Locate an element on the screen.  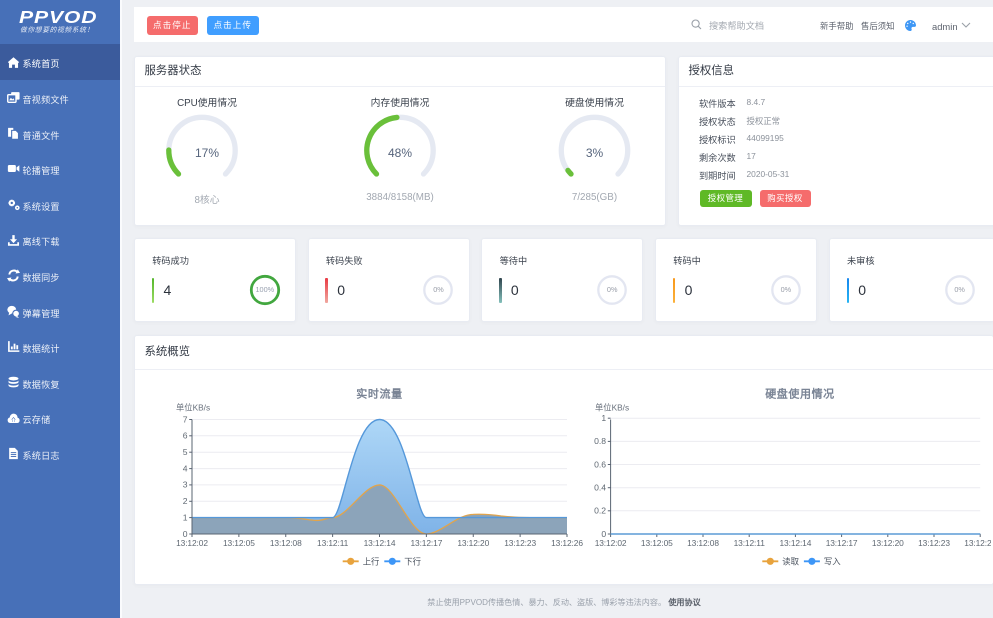
svg-text: 下行 is located at coordinates (412, 561).